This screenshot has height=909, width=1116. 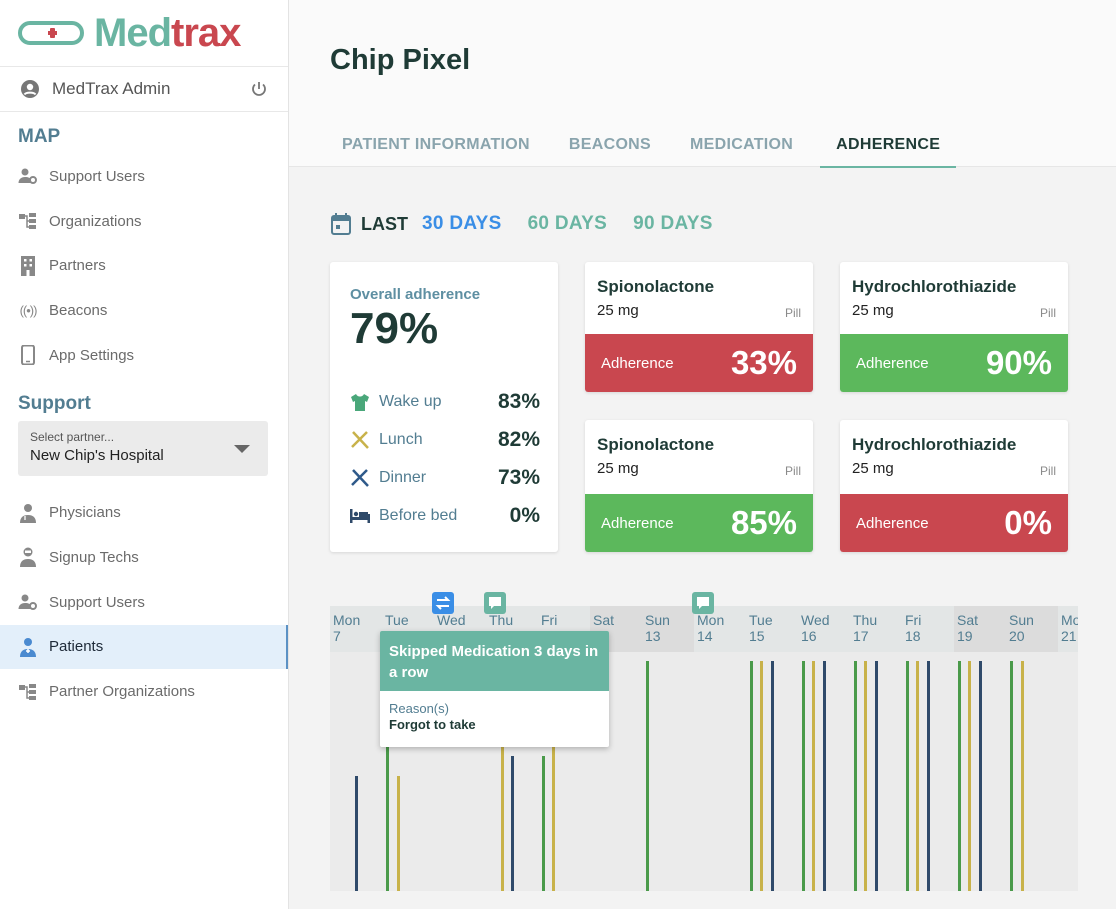 What do you see at coordinates (699, 486) in the screenshot?
I see `medication-card: Spionolactone 25 mg Pill Adherence 85%` at bounding box center [699, 486].